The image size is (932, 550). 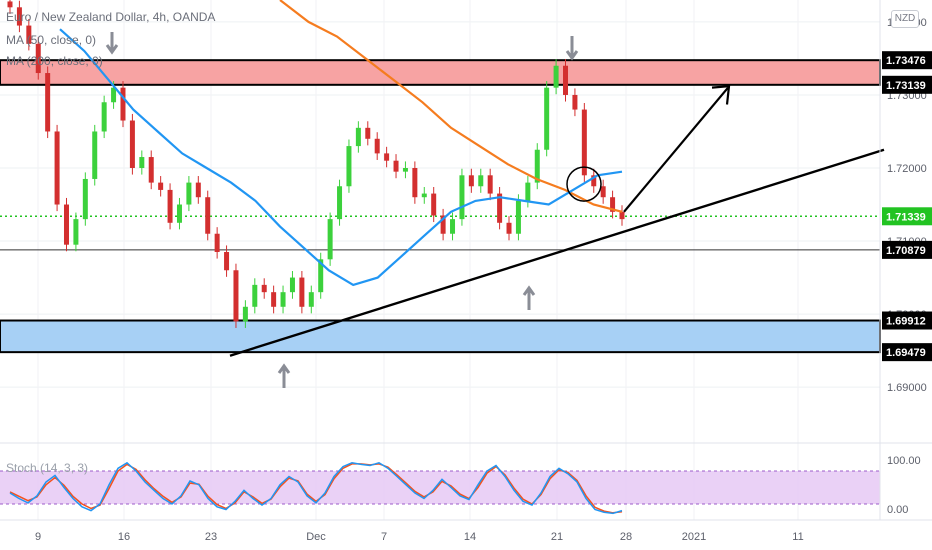 What do you see at coordinates (694, 537) in the screenshot?
I see `x-tick-label: 2021` at bounding box center [694, 537].